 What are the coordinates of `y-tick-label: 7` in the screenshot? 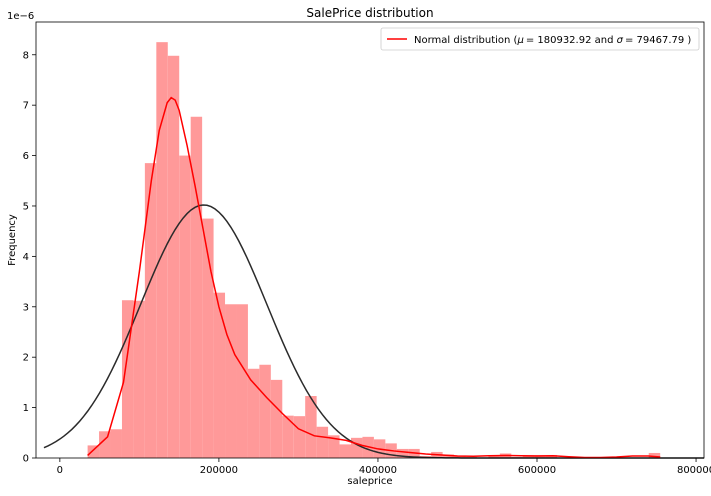 It's located at (26, 106).